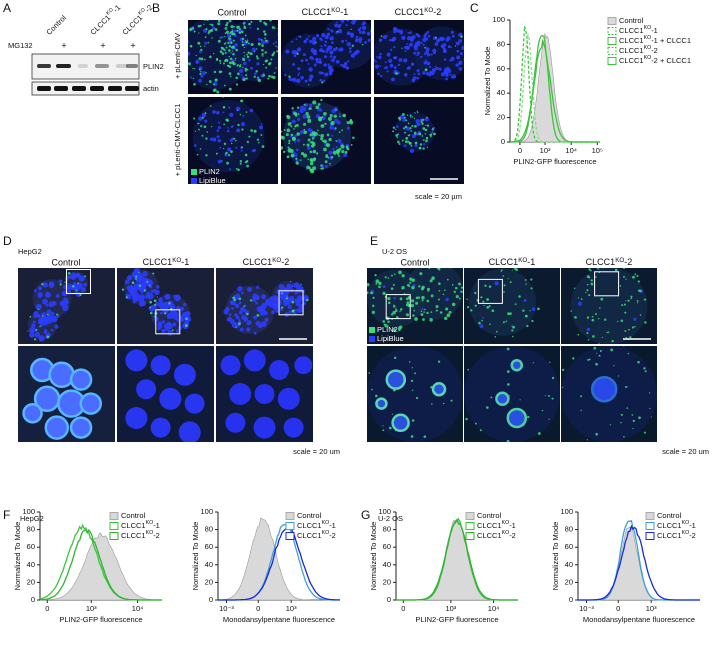  Describe the element at coordinates (266, 262) in the screenshot. I see `column-label: CLCC1KO-2` at that location.